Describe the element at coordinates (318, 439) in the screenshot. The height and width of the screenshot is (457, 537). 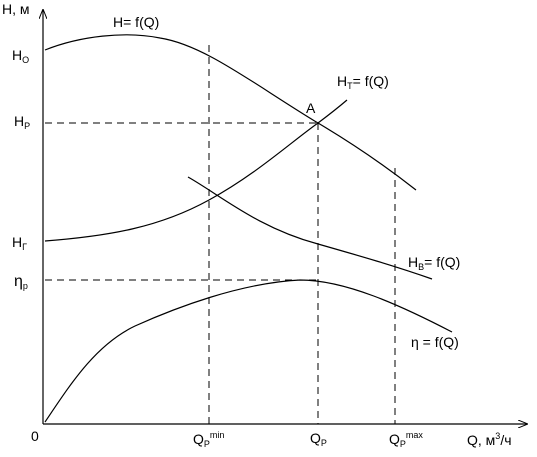
I see `qp-label: QP` at that location.